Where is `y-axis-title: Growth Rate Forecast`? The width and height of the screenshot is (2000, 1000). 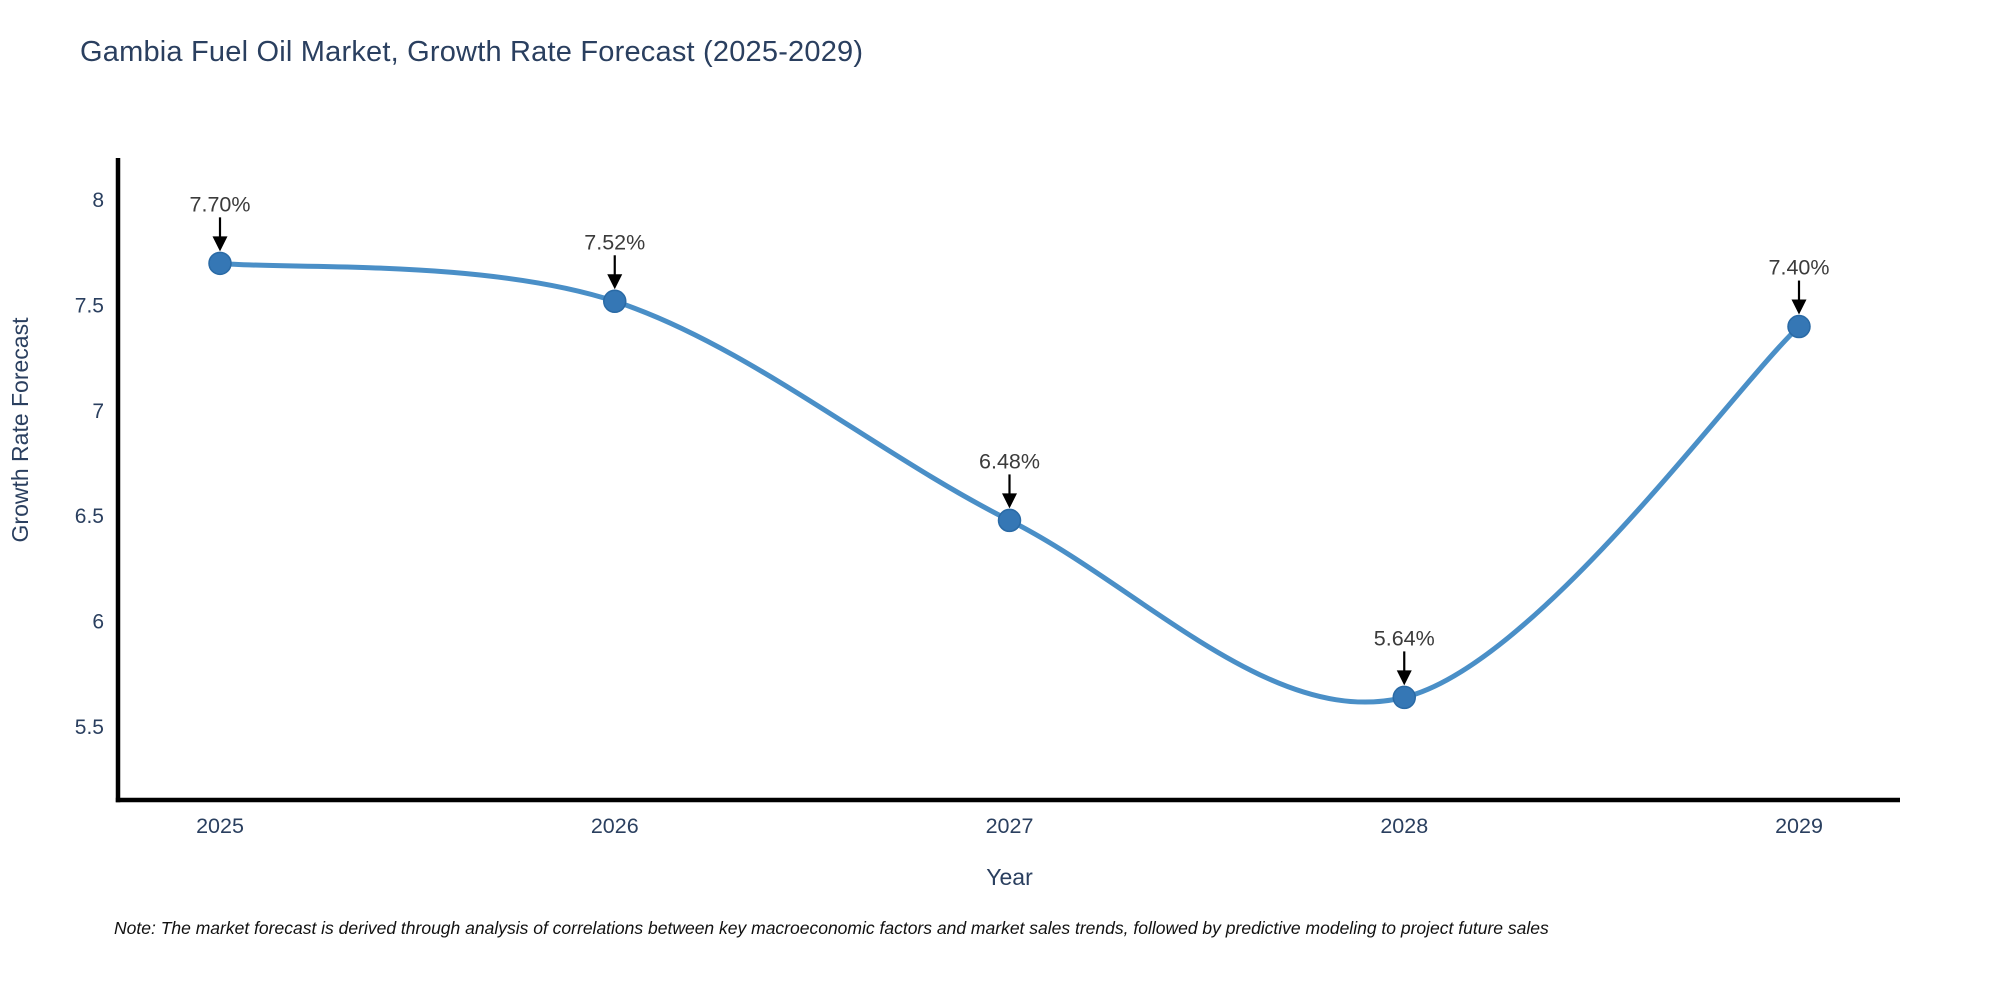 y-axis-title: Growth Rate Forecast is located at coordinates (20, 430).